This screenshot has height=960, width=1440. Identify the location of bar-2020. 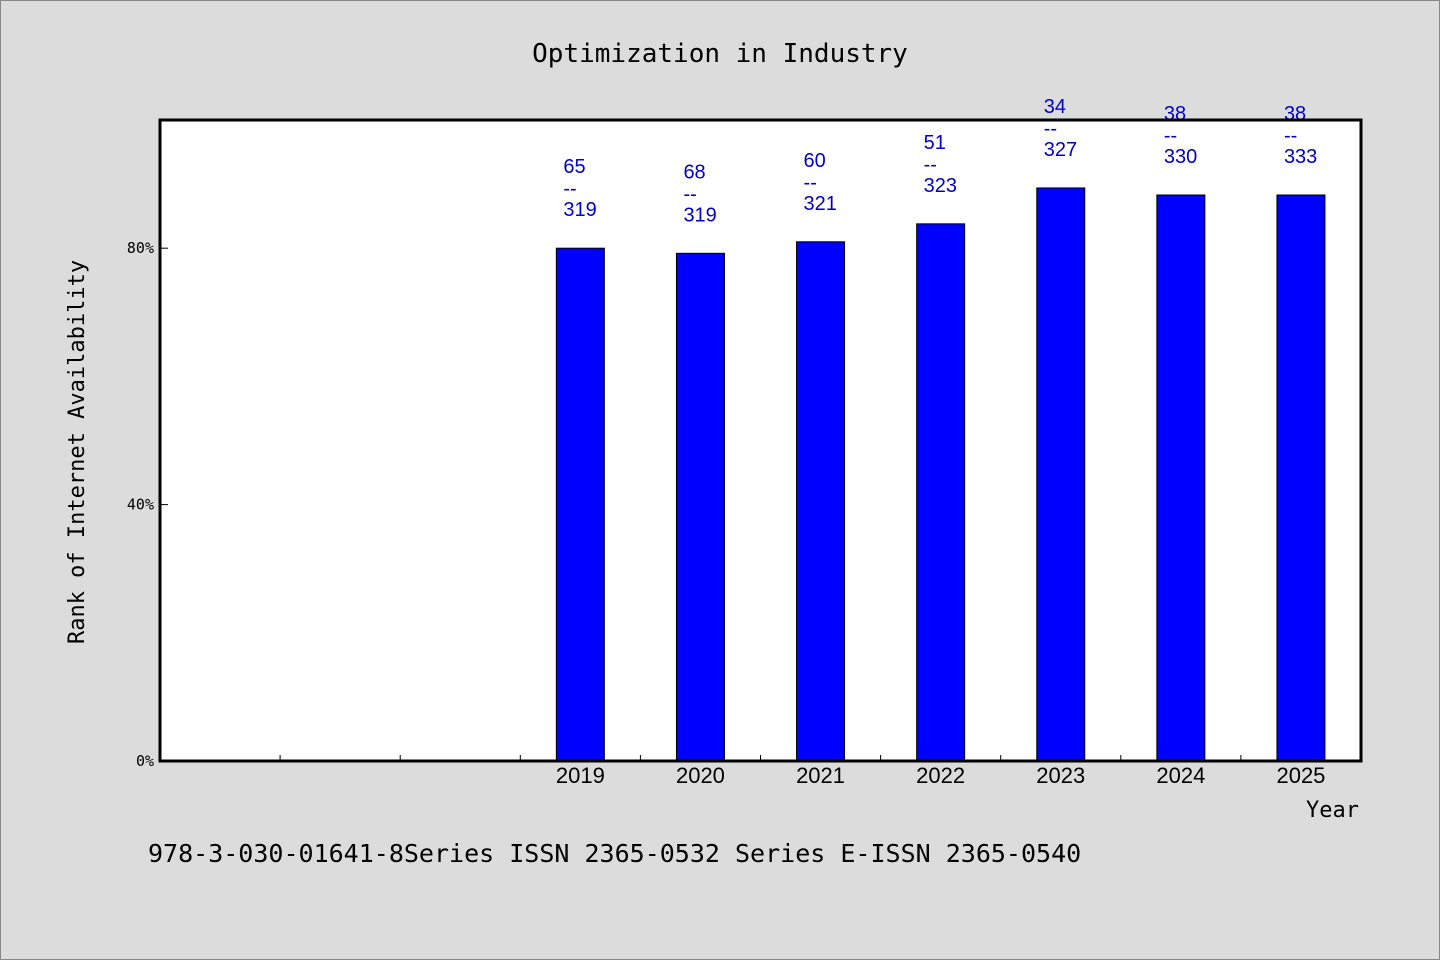
(700, 507).